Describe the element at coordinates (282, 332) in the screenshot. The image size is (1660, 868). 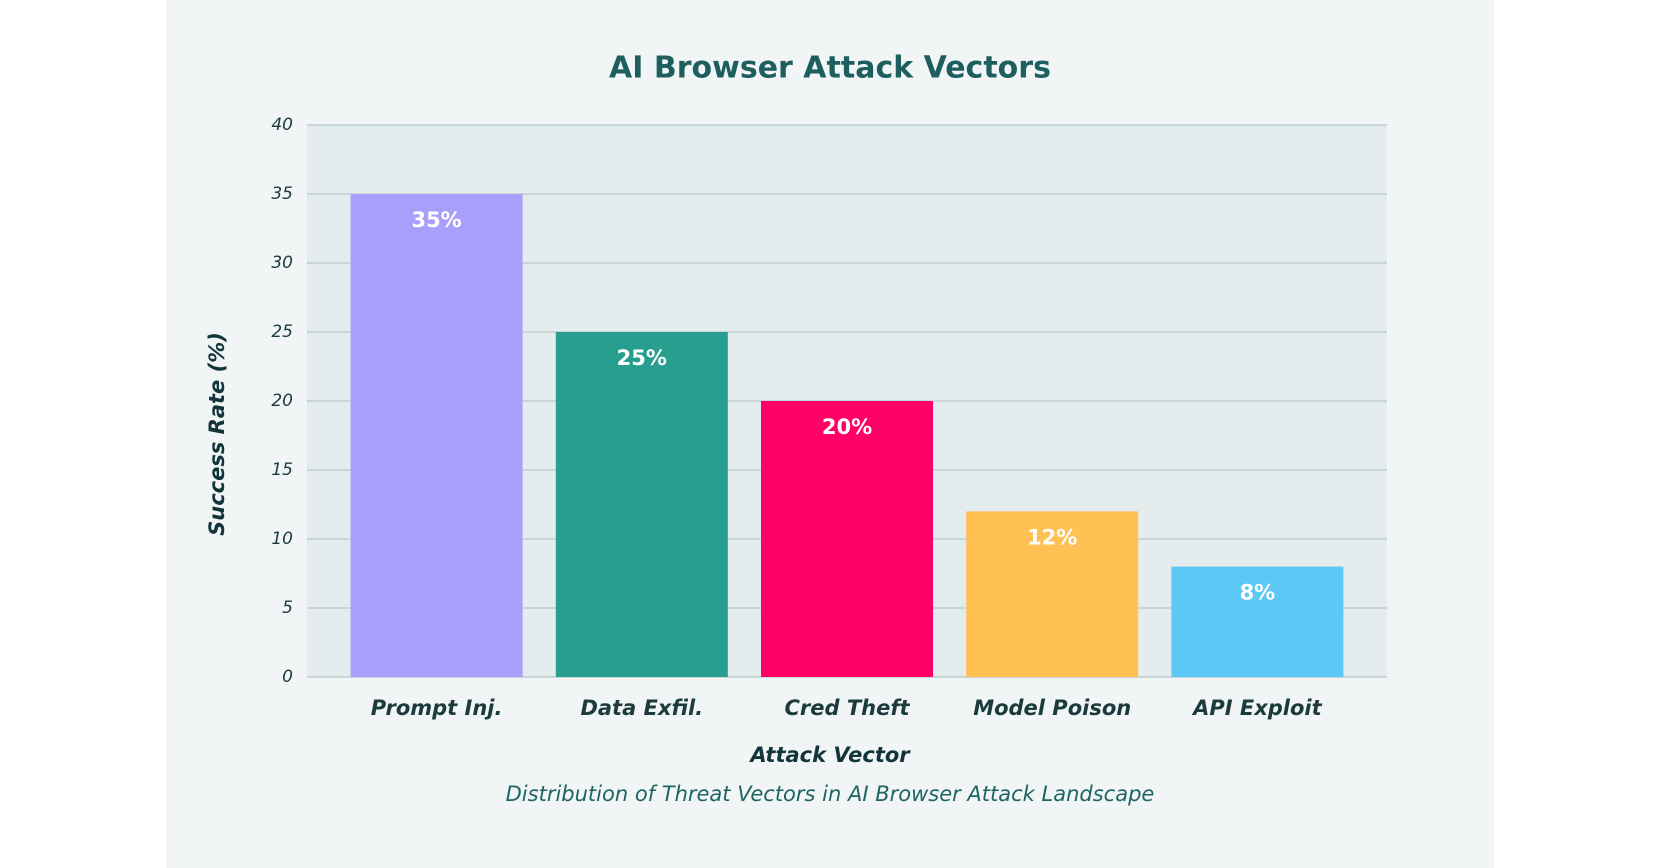
I see `y-tick-label: 25` at that location.